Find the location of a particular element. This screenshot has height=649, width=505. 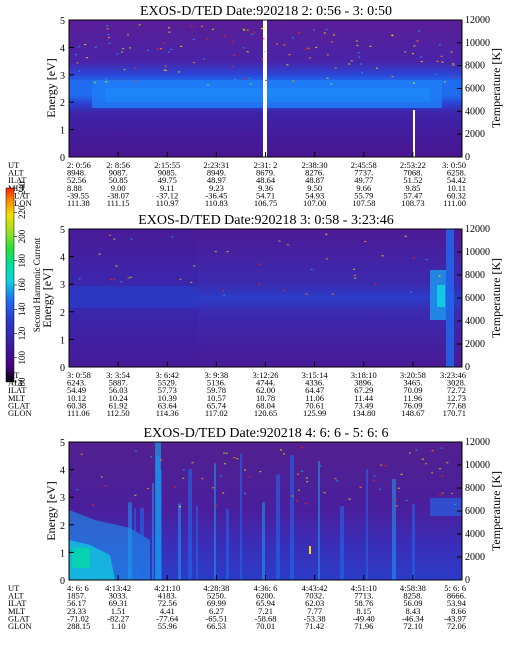

ephemeris-value: 2: 8:56 is located at coordinates (118, 165).